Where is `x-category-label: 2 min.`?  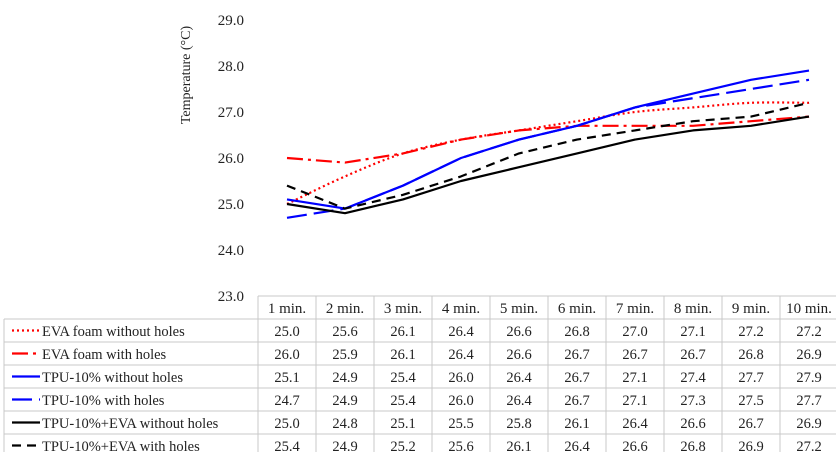 x-category-label: 2 min. is located at coordinates (345, 309).